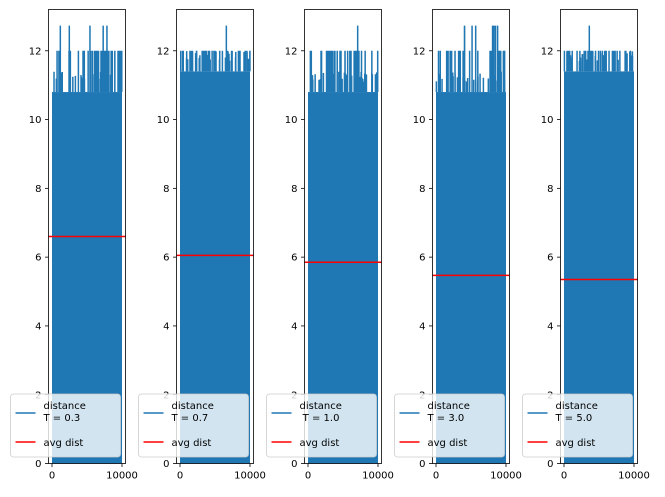 The image size is (665, 497). What do you see at coordinates (576, 412) in the screenshot?
I see `legend-label-distance: distance T = 5.0` at bounding box center [576, 412].